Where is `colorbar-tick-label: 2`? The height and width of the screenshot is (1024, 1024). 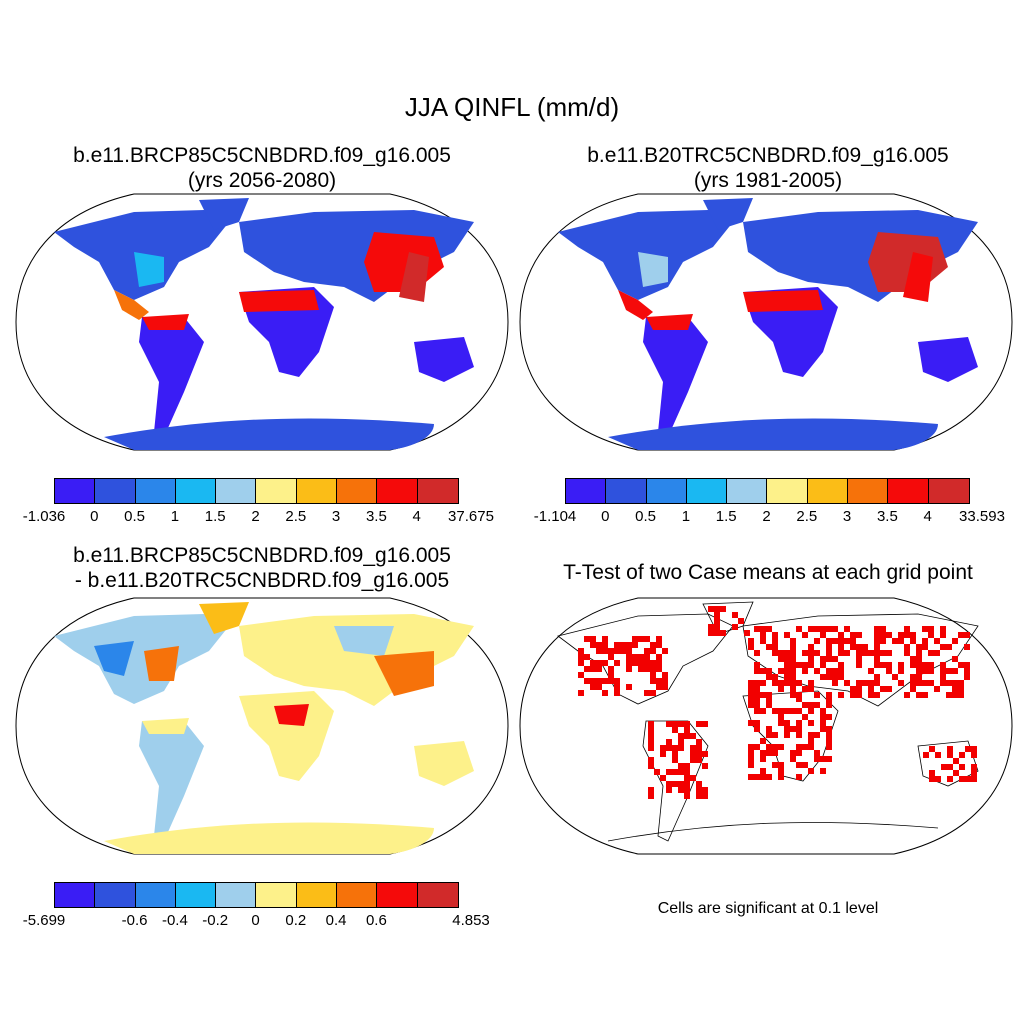
colorbar-tick-label: 2 is located at coordinates (255, 516).